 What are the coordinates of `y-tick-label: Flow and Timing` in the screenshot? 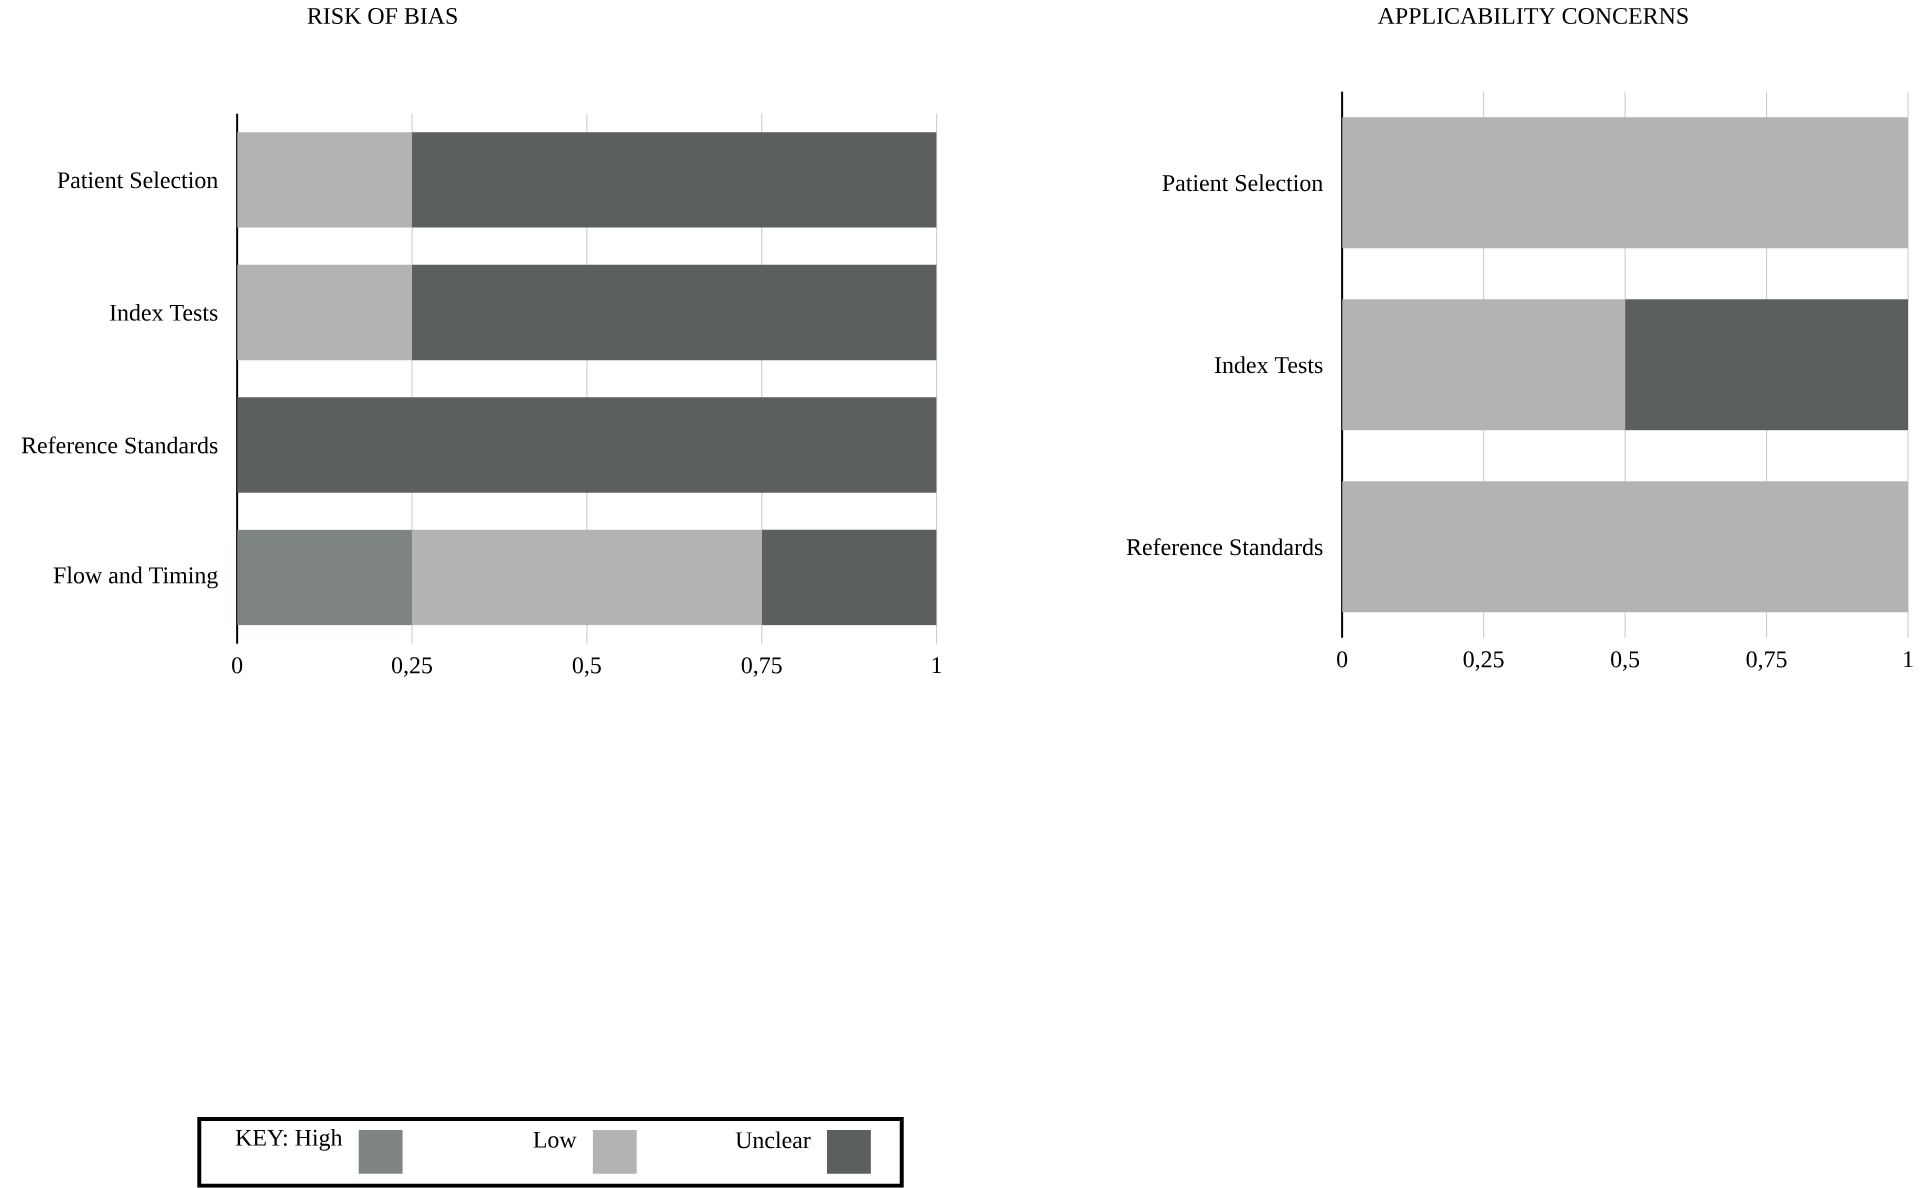 It's located at (135, 577).